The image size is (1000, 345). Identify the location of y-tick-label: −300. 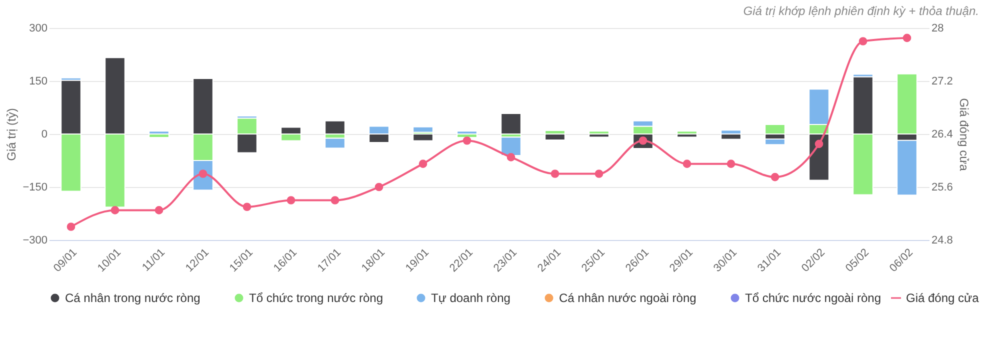
(35, 240).